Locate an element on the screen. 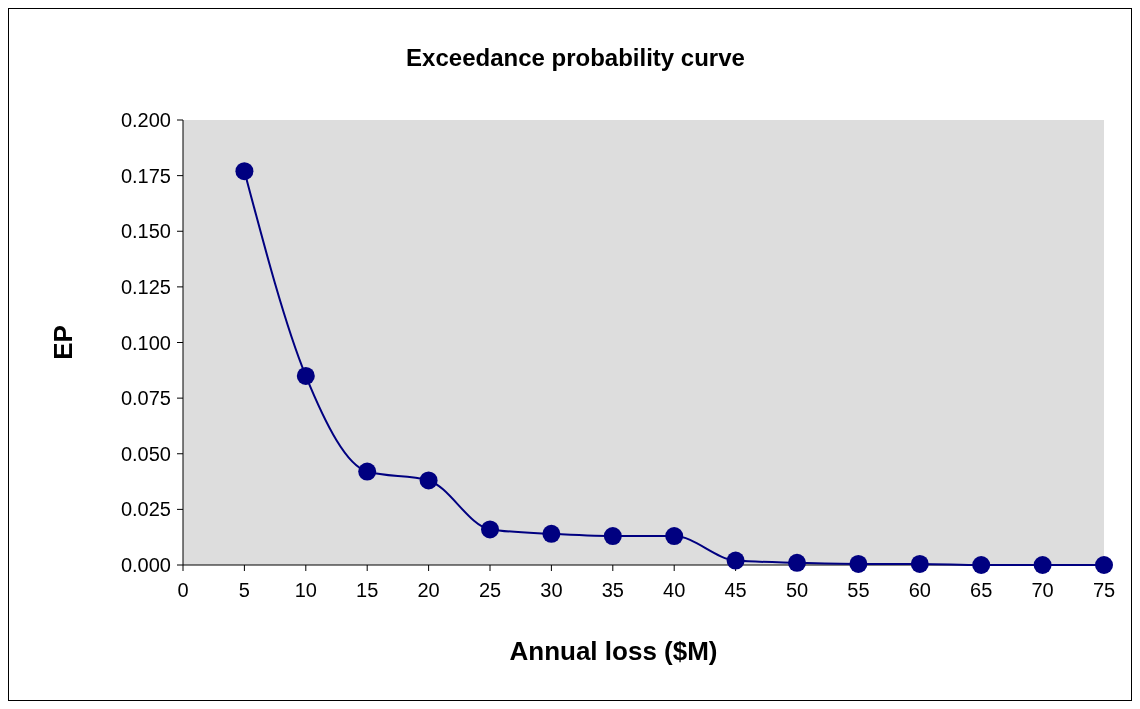 The width and height of the screenshot is (1140, 709). y-tick-label: 0.150 is located at coordinates (145, 231).